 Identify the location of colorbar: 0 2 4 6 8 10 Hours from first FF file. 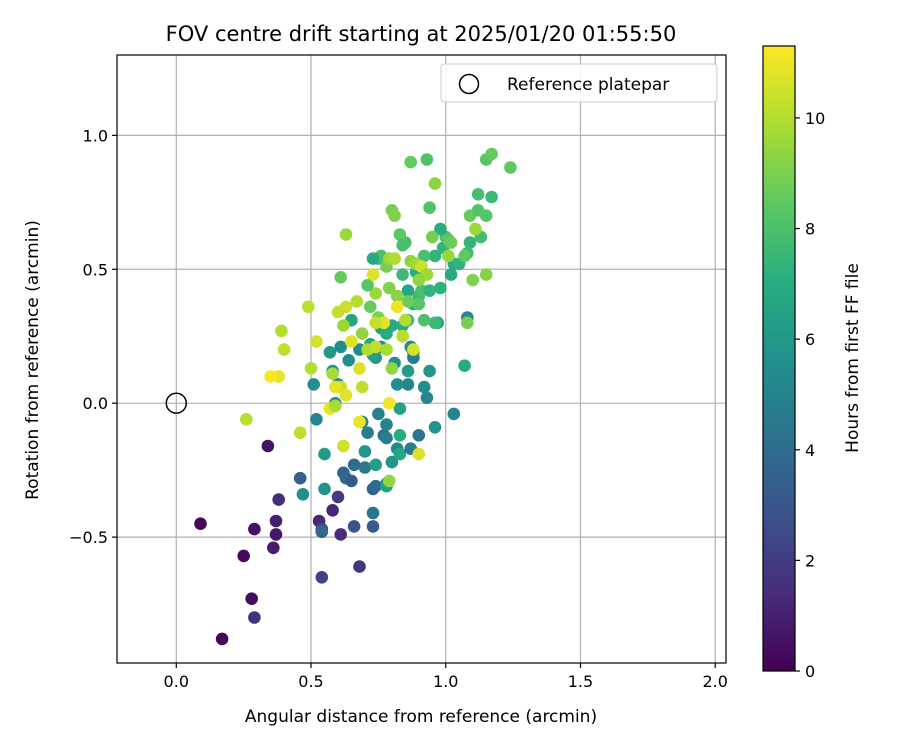
(812, 363).